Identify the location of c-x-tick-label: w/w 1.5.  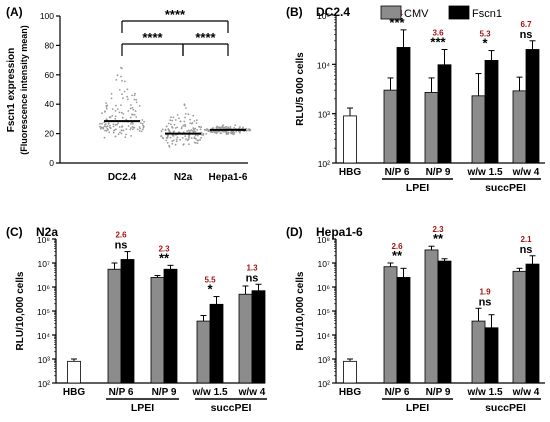
(209, 392).